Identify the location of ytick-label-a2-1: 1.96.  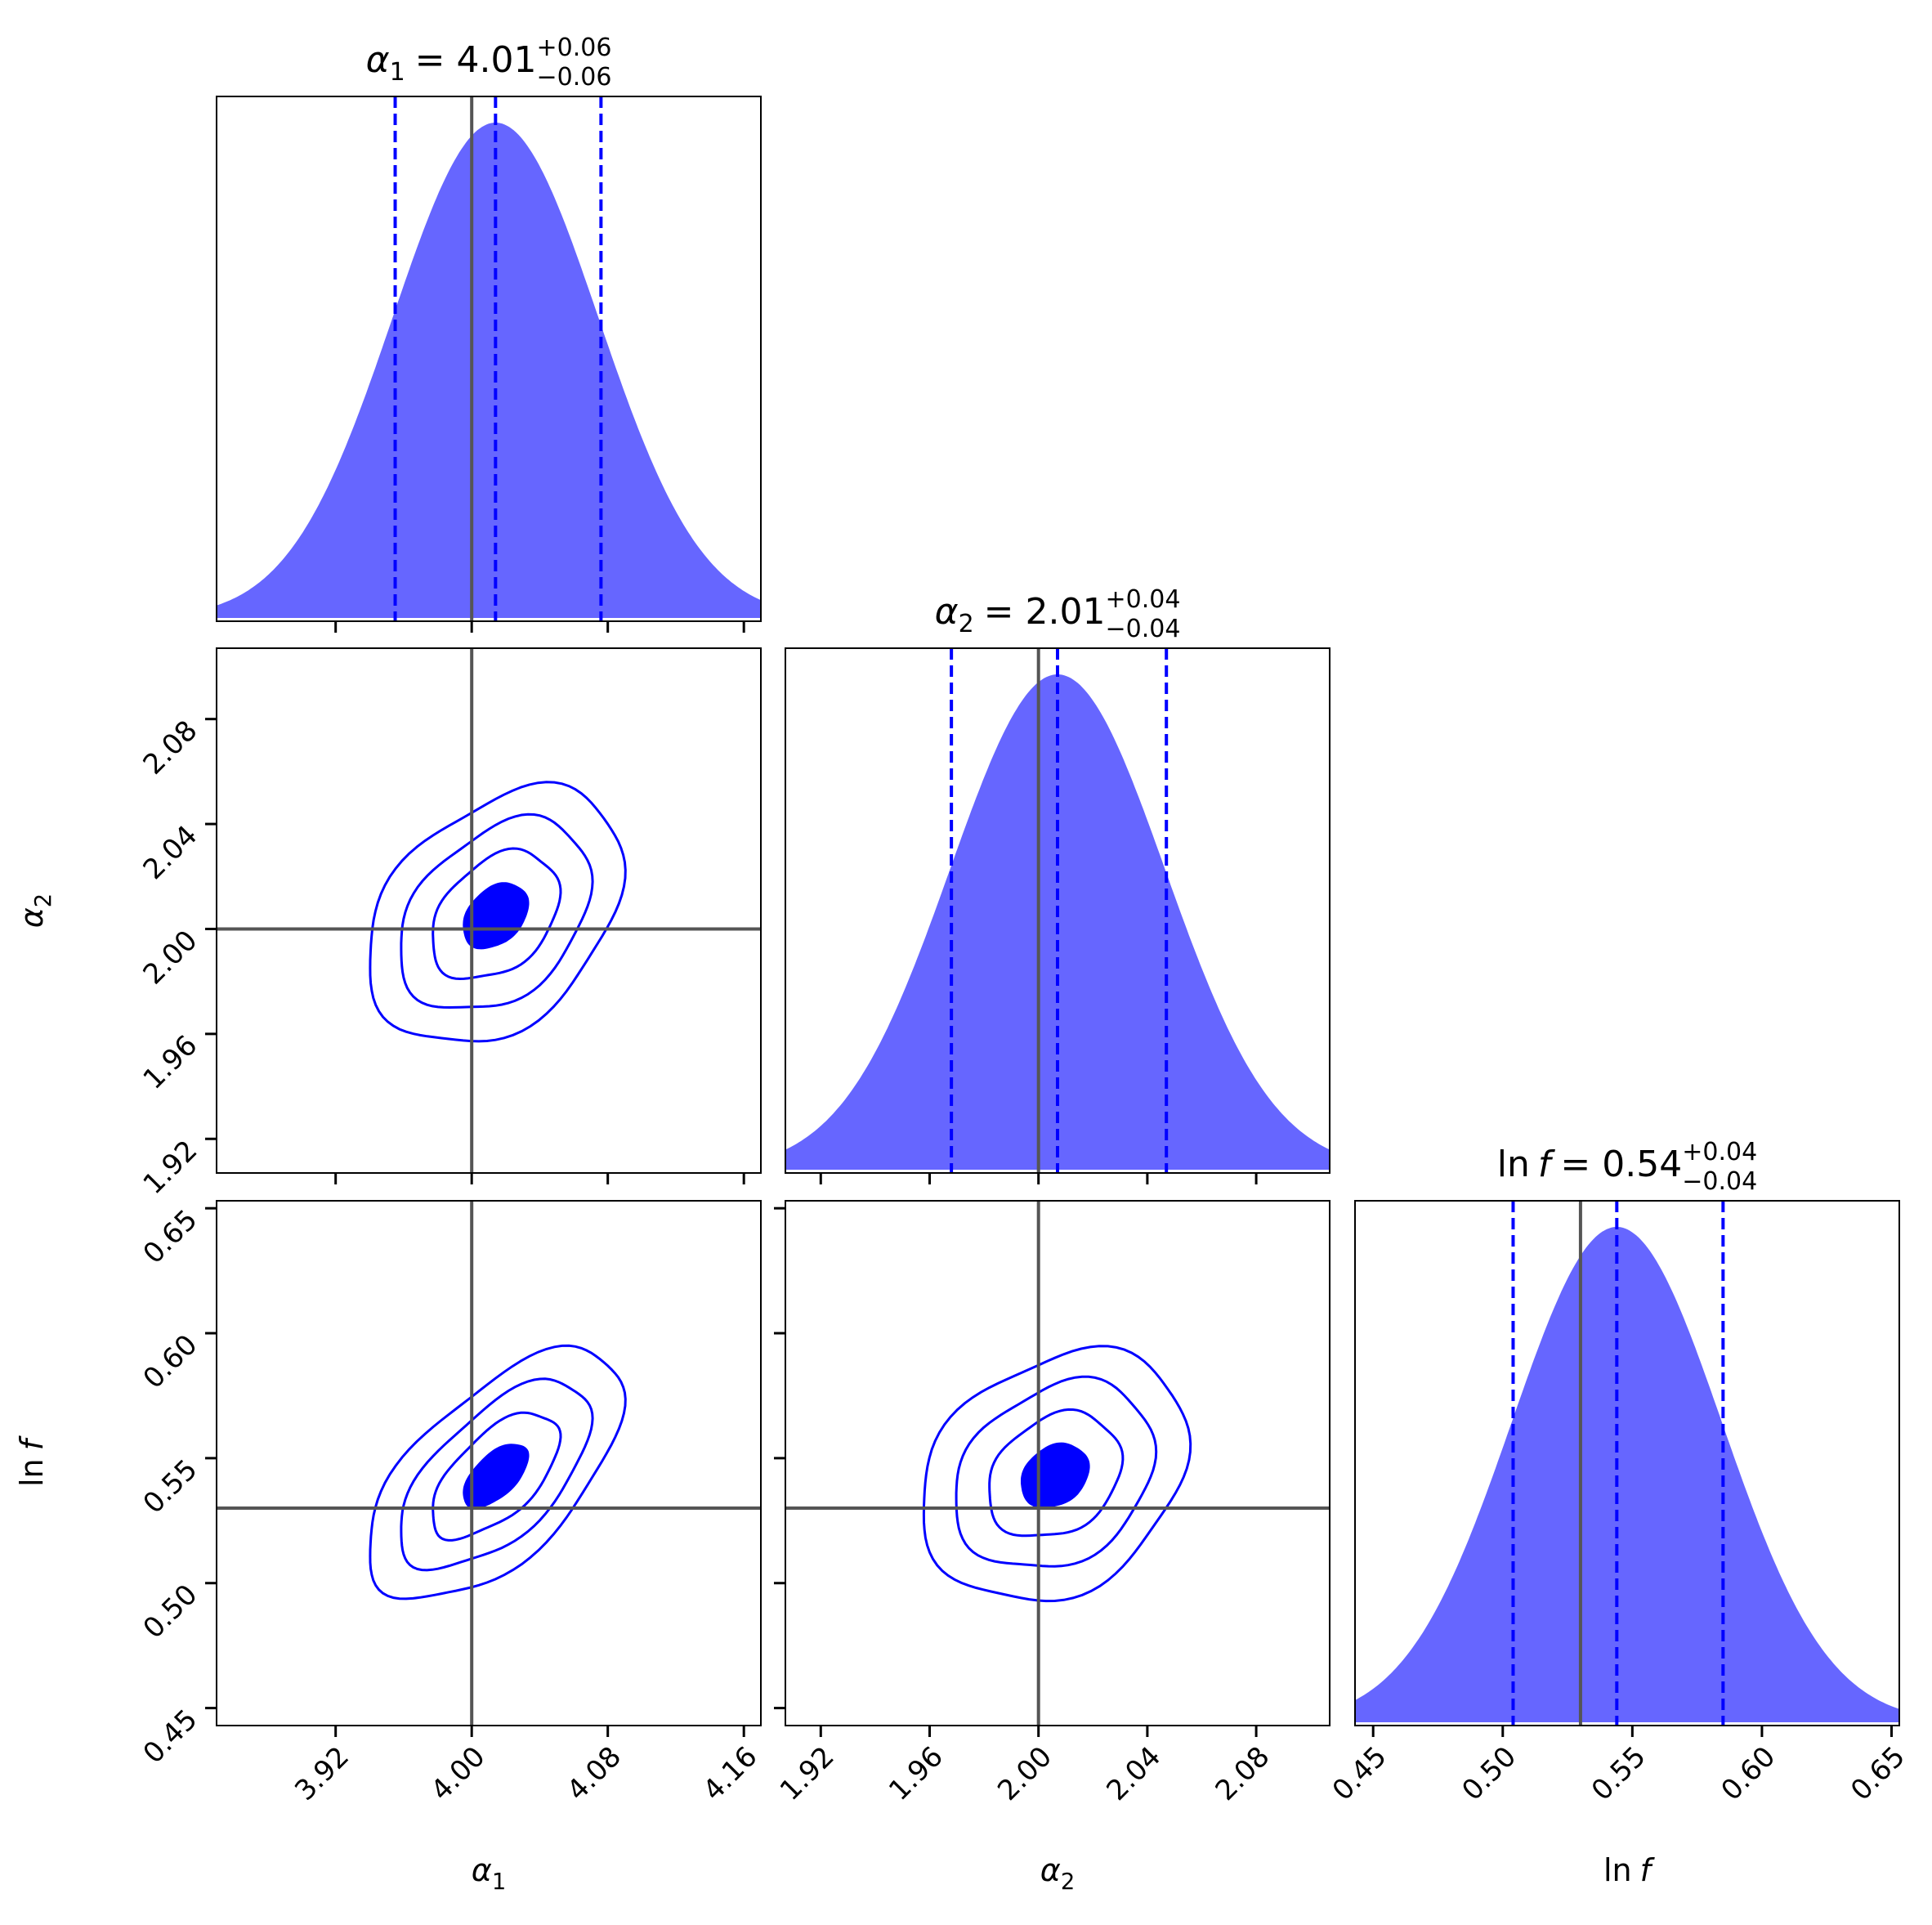
(170, 1062).